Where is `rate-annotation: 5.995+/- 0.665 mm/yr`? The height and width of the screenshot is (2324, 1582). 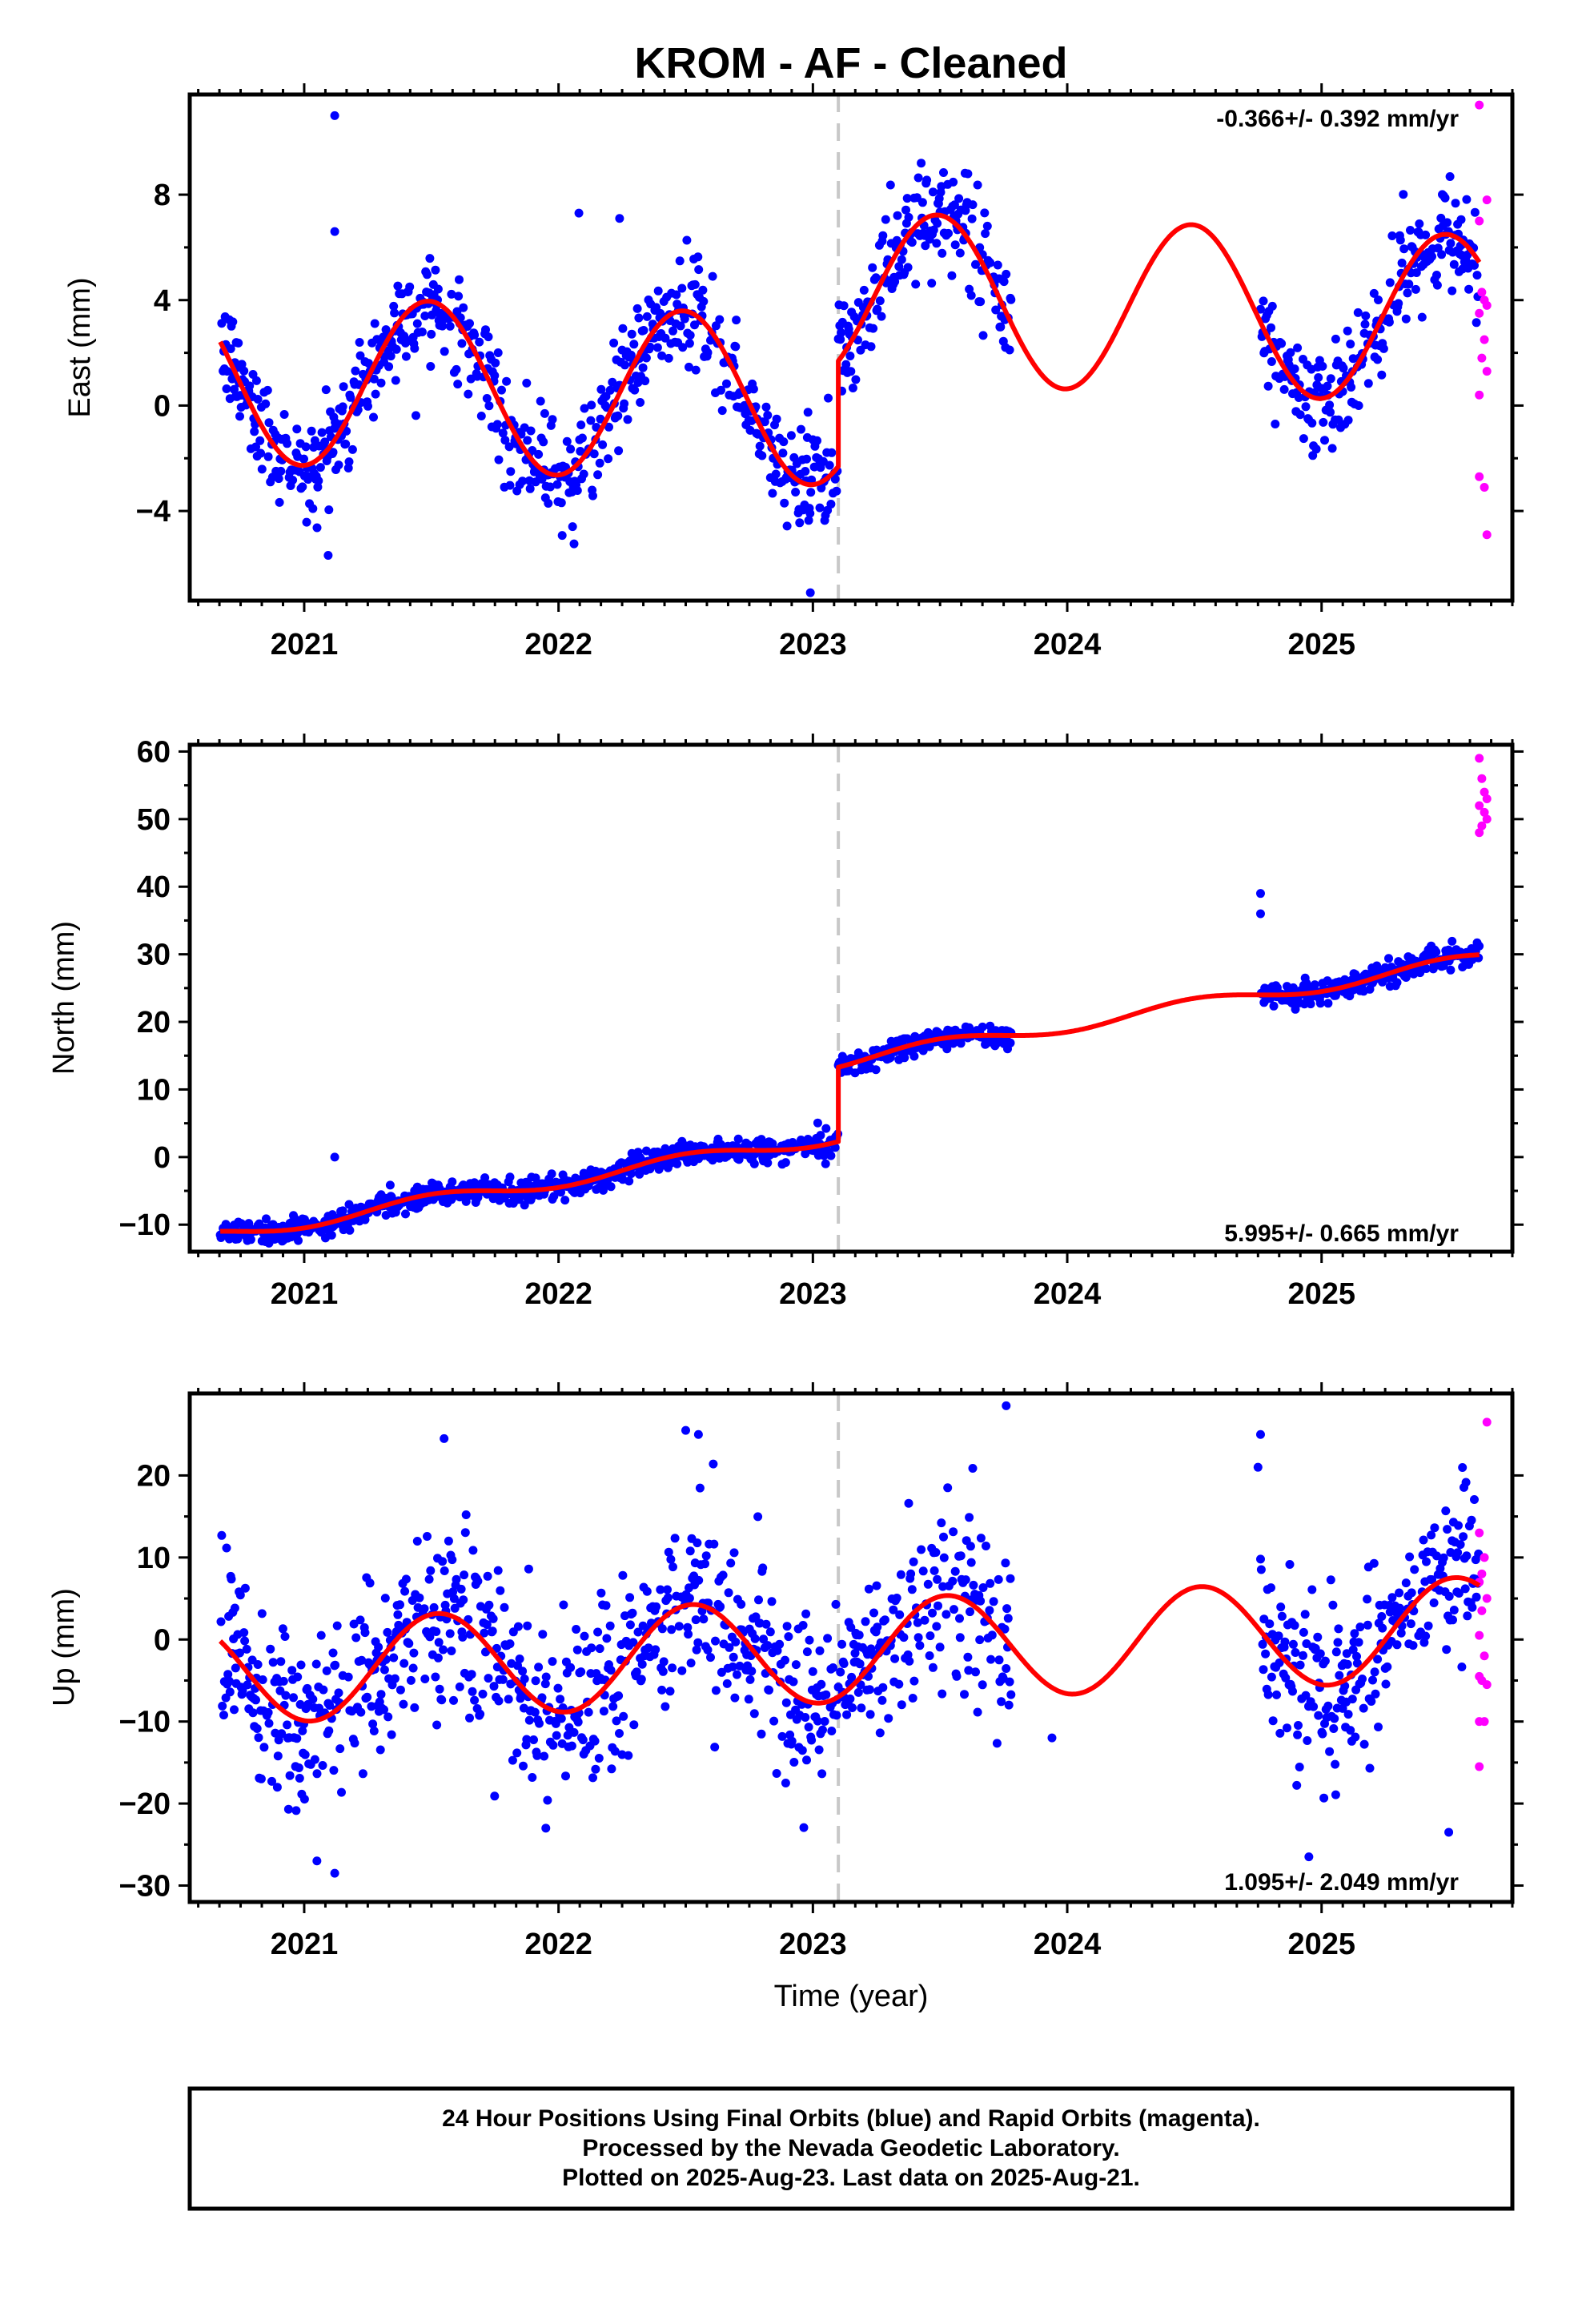
rate-annotation: 5.995+/- 0.665 mm/yr is located at coordinates (1341, 1233).